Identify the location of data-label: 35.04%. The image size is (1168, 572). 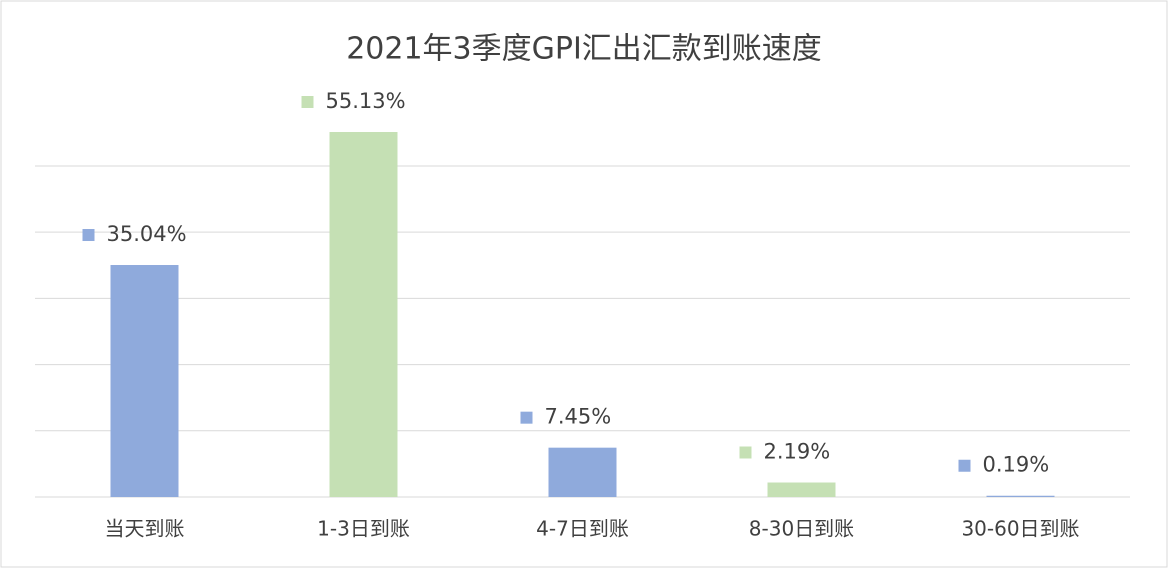
(147, 234).